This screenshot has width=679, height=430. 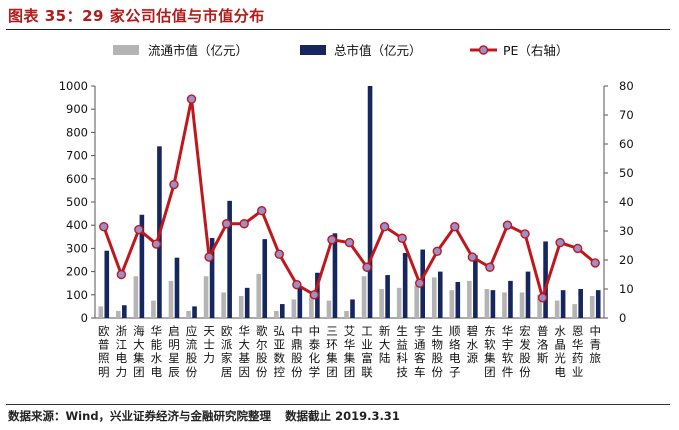 I want to click on x-tick-label: 生益科技, so click(x=402, y=351).